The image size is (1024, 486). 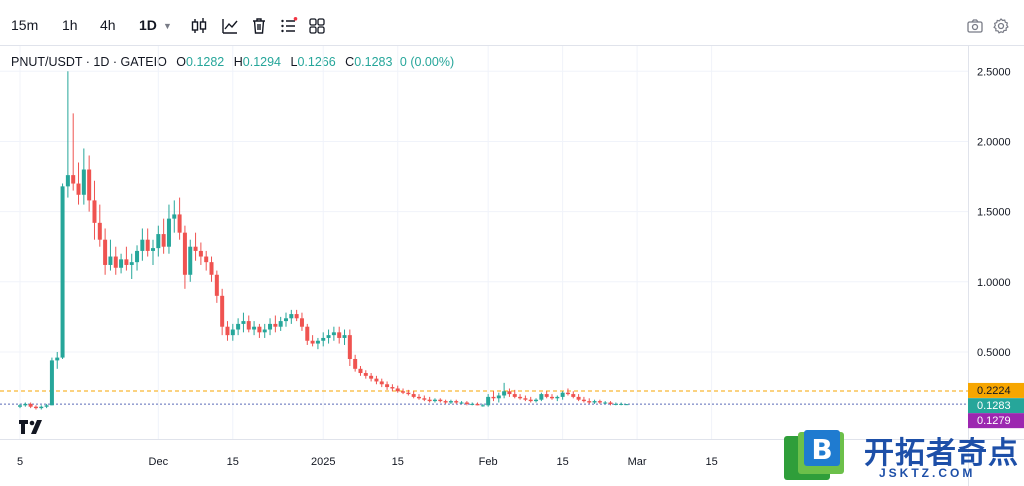 What do you see at coordinates (350, 62) in the screenshot?
I see `close-label: C` at bounding box center [350, 62].